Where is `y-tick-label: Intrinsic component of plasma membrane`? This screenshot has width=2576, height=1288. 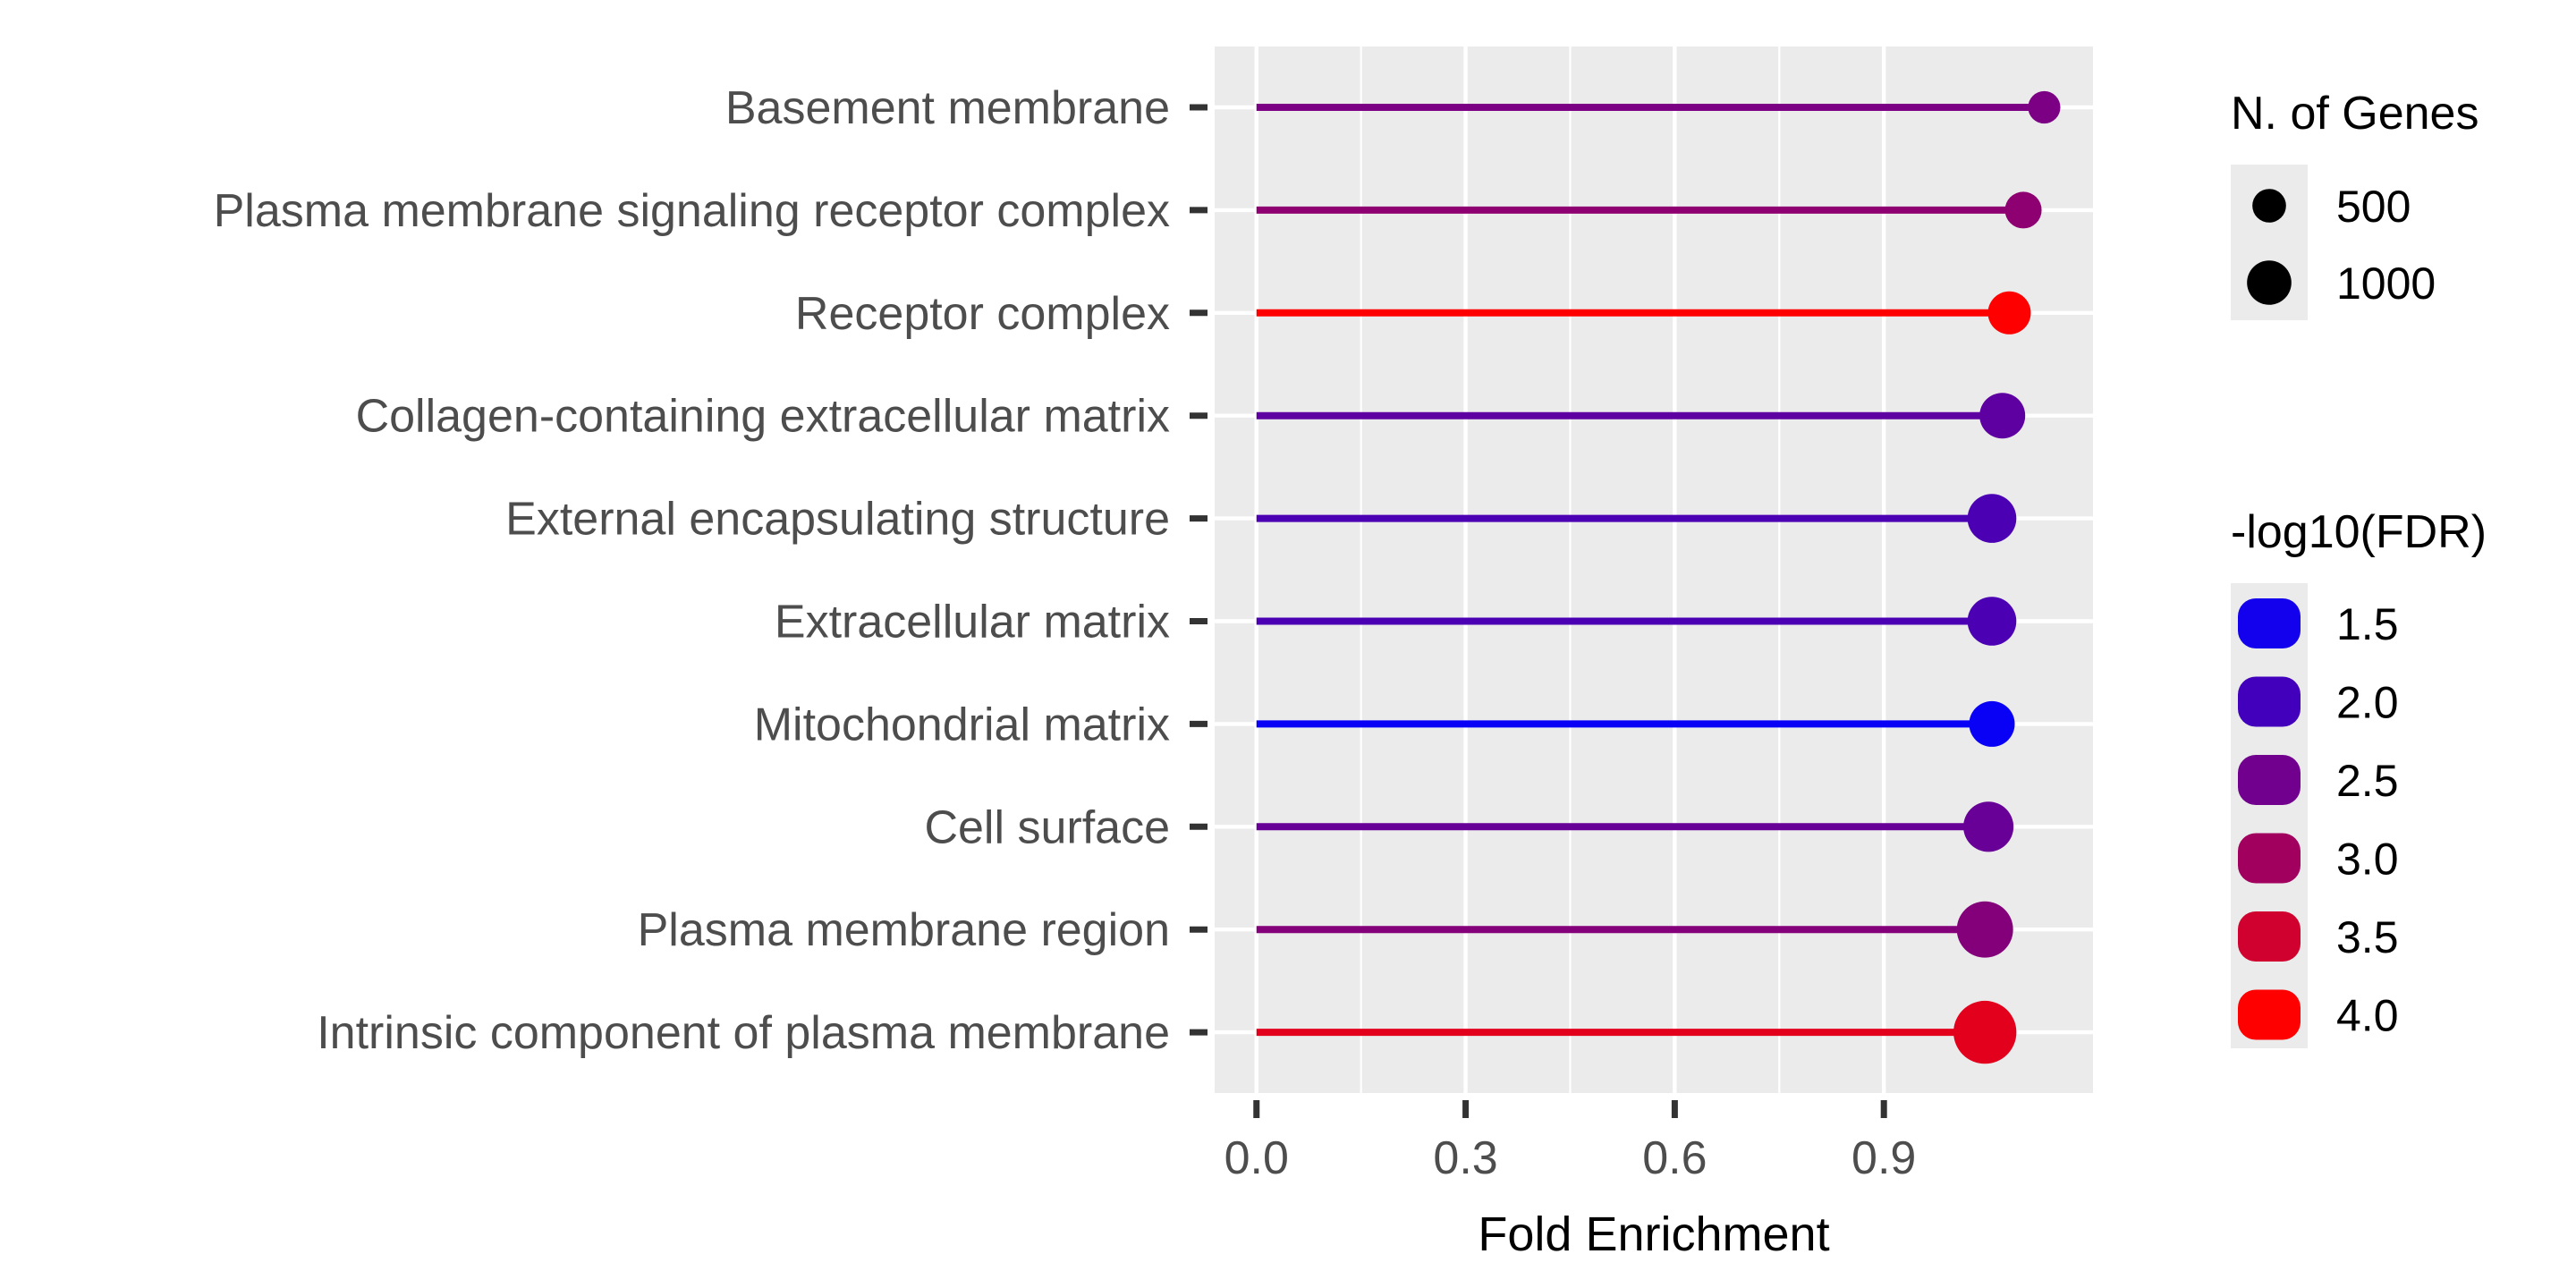 y-tick-label: Intrinsic component of plasma membrane is located at coordinates (743, 1033).